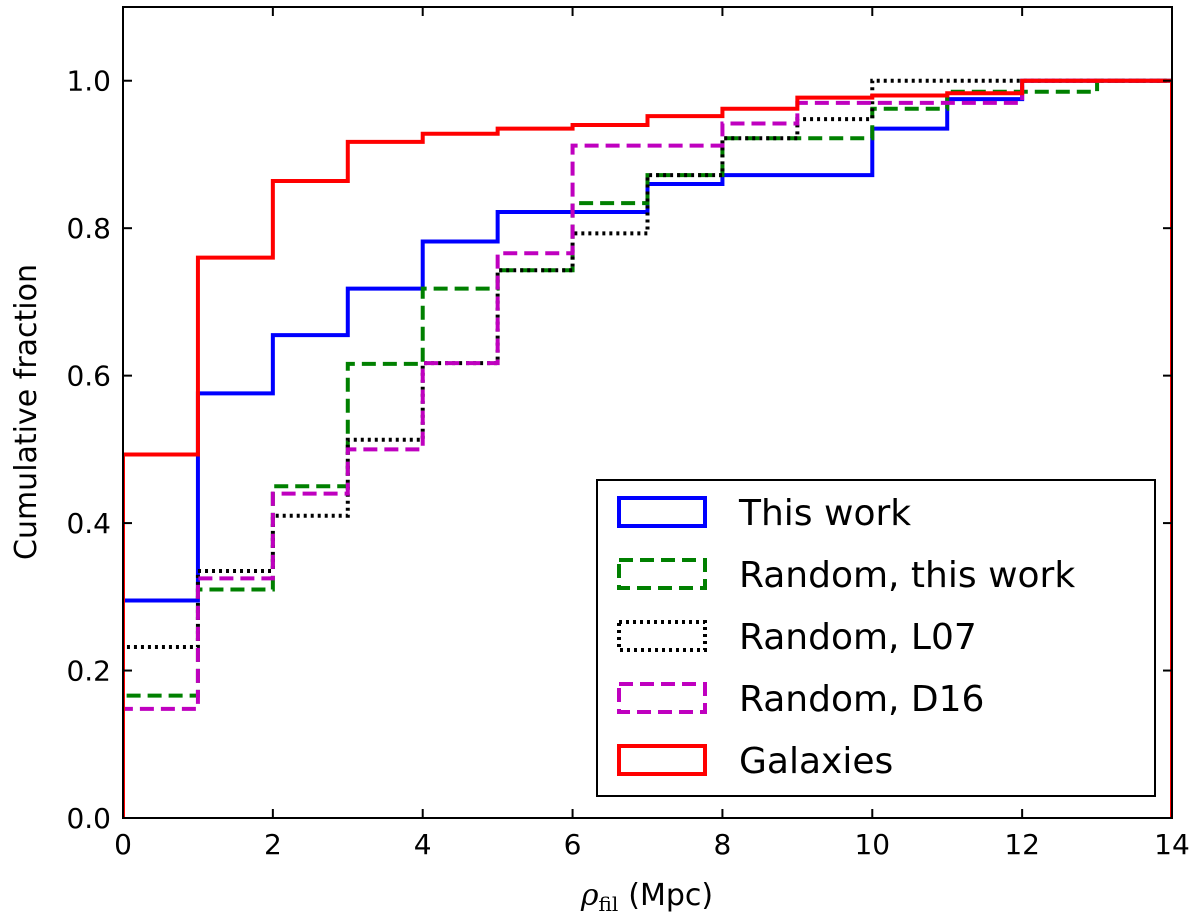  Describe the element at coordinates (670, 895) in the screenshot. I see `x-axis-label-unit: (Mpc)` at that location.